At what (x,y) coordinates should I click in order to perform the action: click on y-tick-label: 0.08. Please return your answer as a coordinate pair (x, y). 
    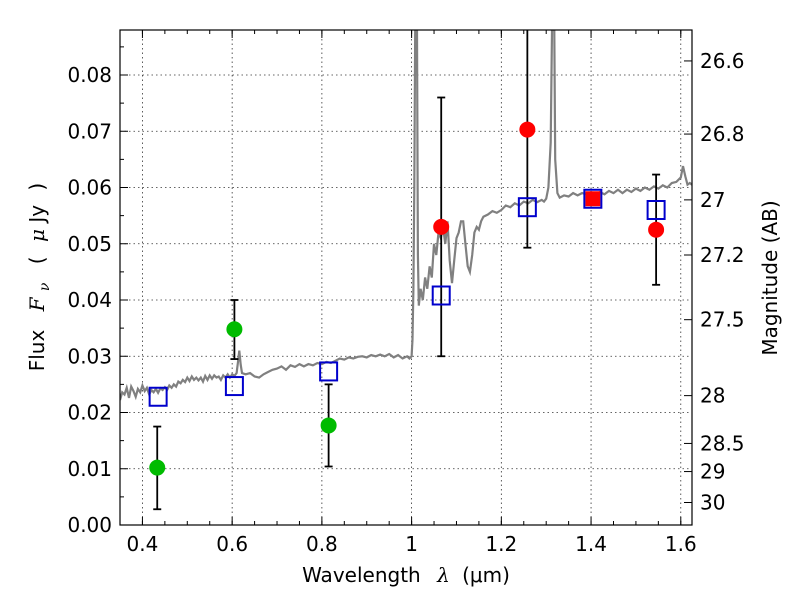
    Looking at the image, I should click on (89, 75).